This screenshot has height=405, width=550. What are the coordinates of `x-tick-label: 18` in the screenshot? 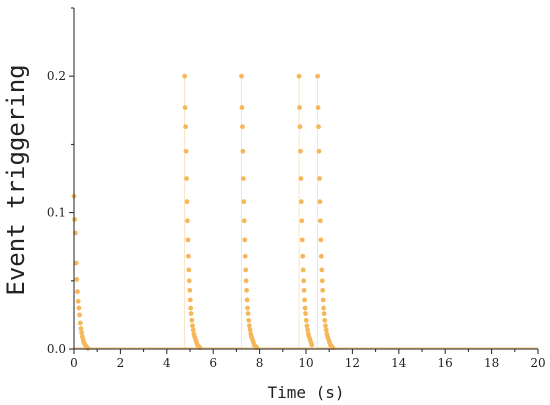 It's located at (491, 363).